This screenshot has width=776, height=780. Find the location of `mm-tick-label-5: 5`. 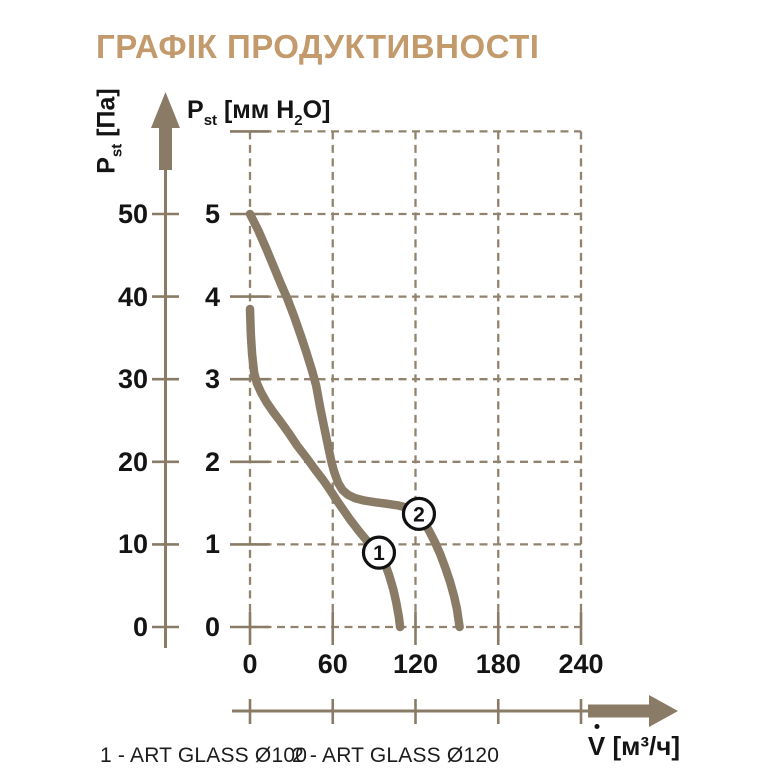

mm-tick-label-5: 5 is located at coordinates (212, 214).